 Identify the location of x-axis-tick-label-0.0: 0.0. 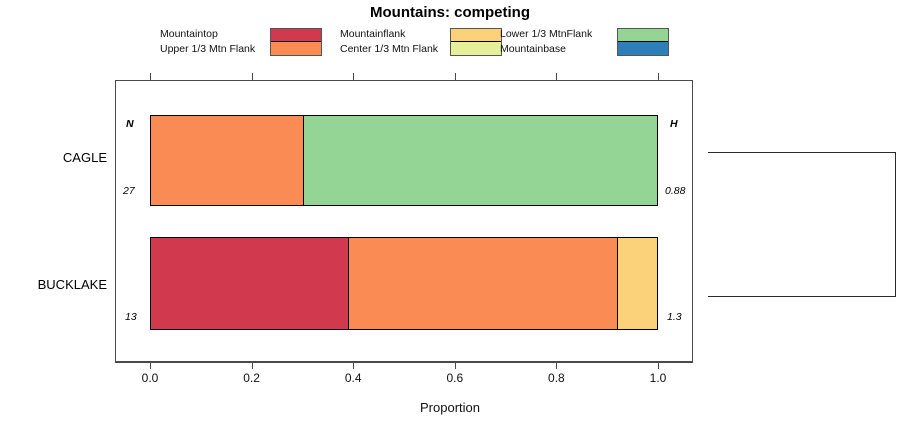
(150, 378).